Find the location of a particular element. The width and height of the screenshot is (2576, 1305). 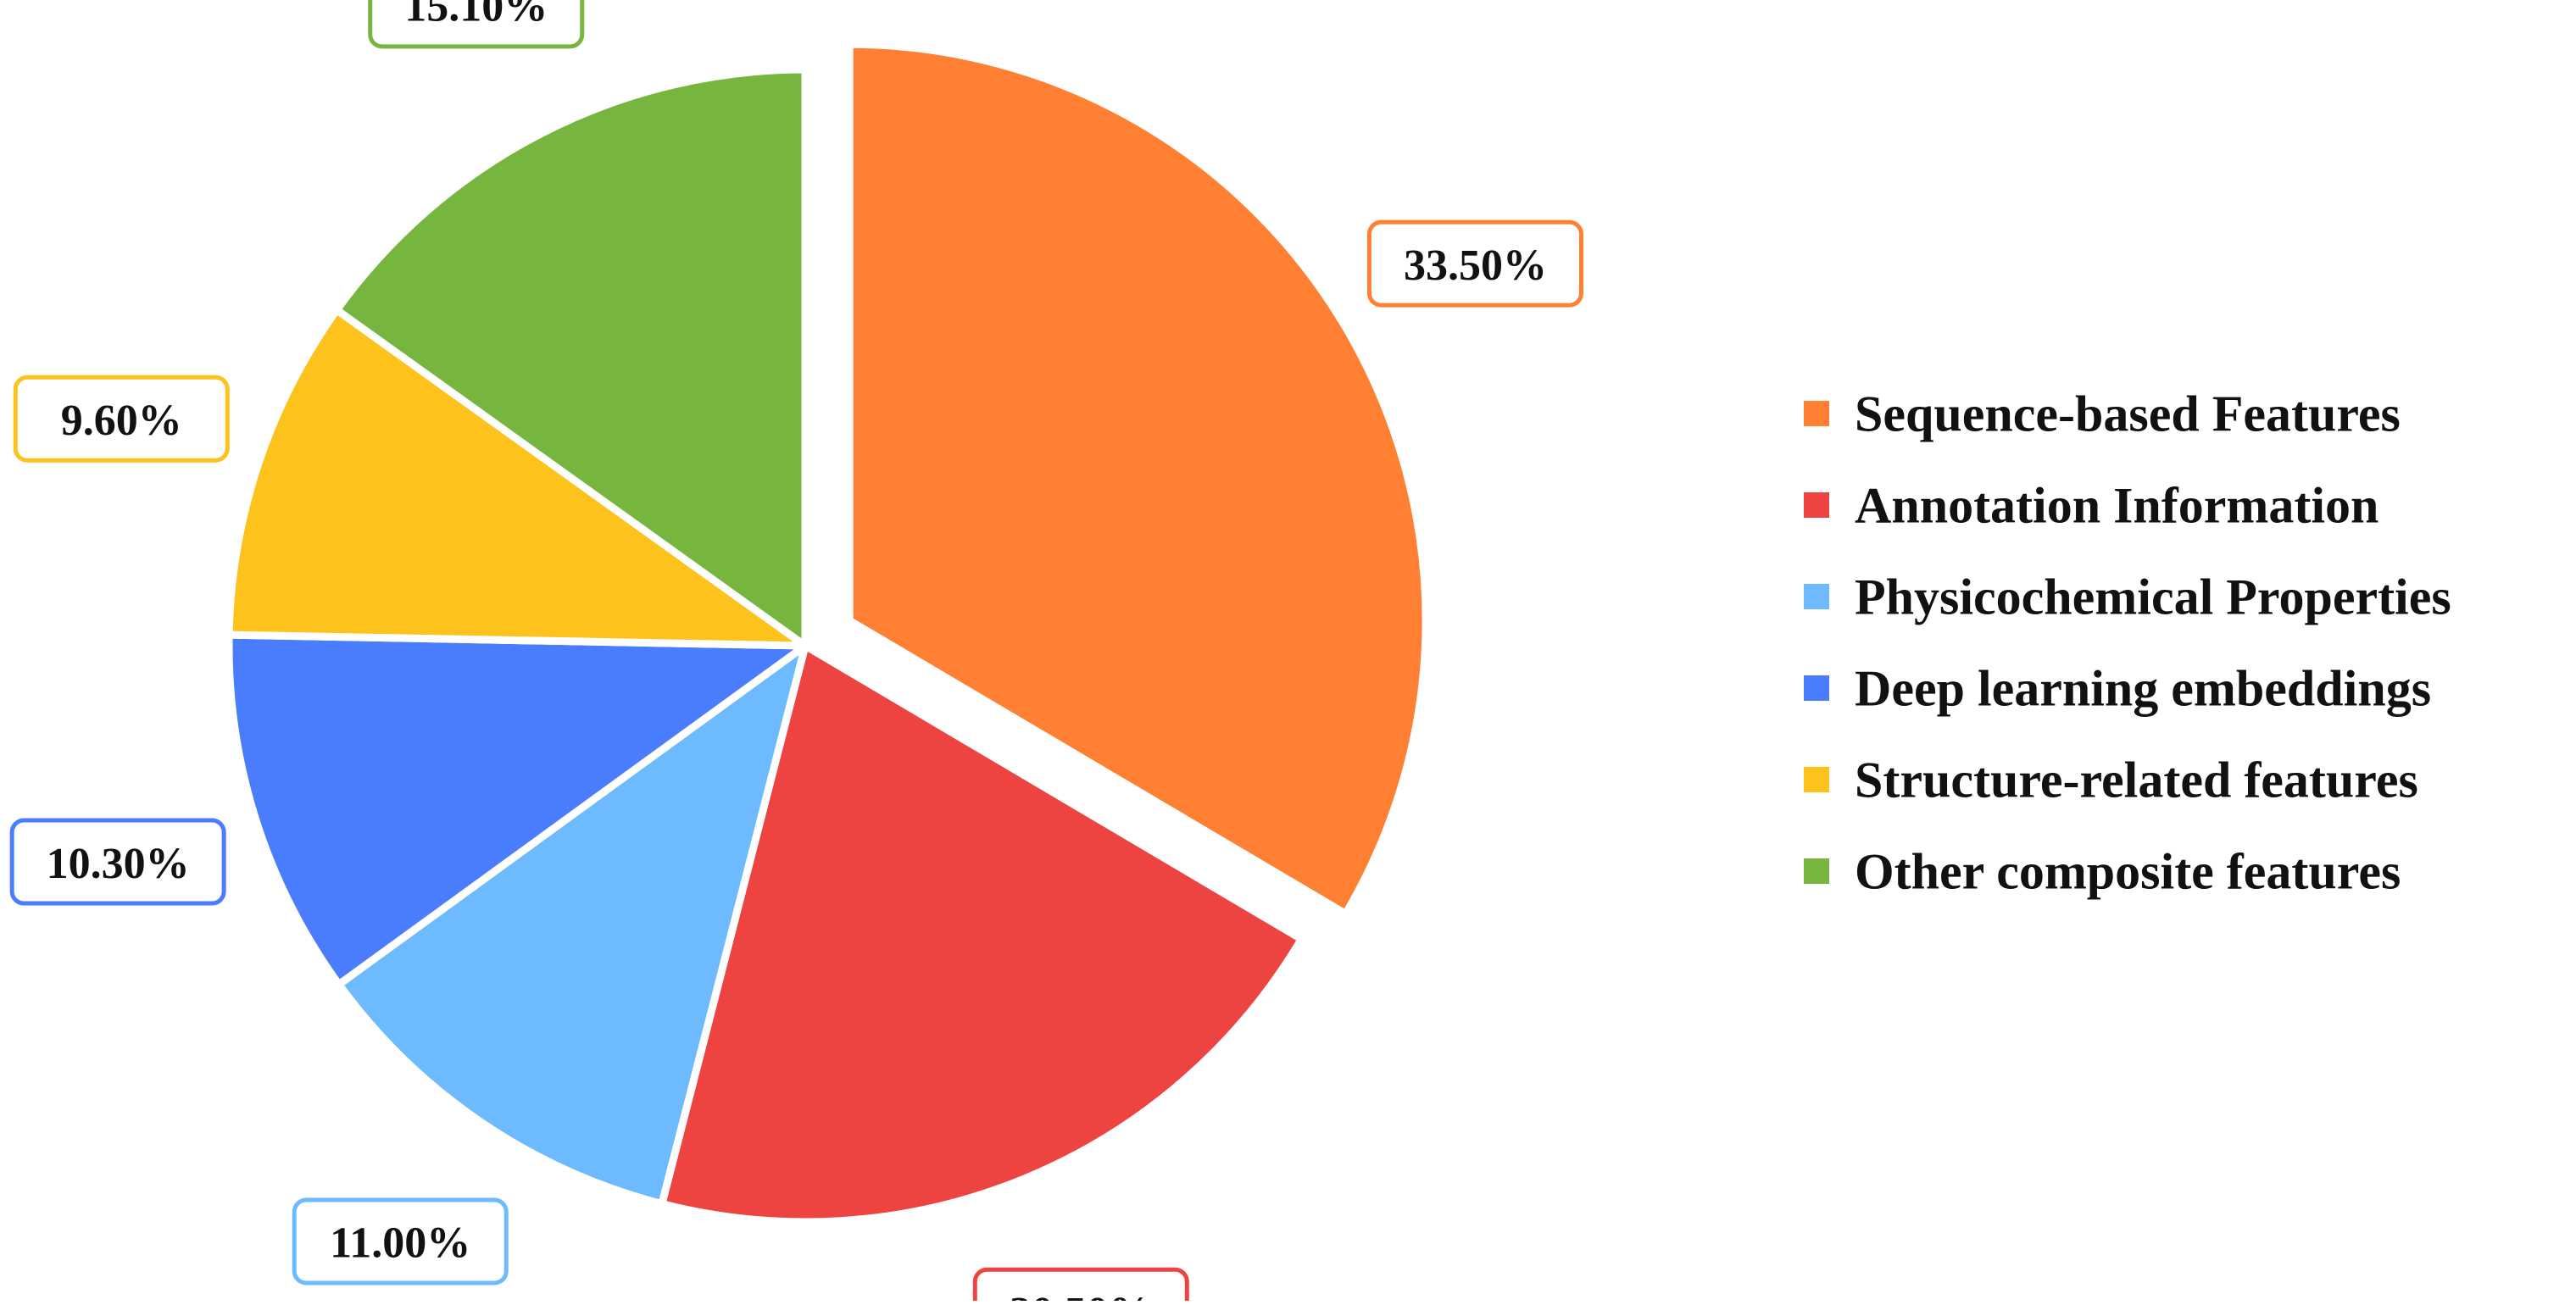

legend-label: Structure-related features is located at coordinates (2136, 780).